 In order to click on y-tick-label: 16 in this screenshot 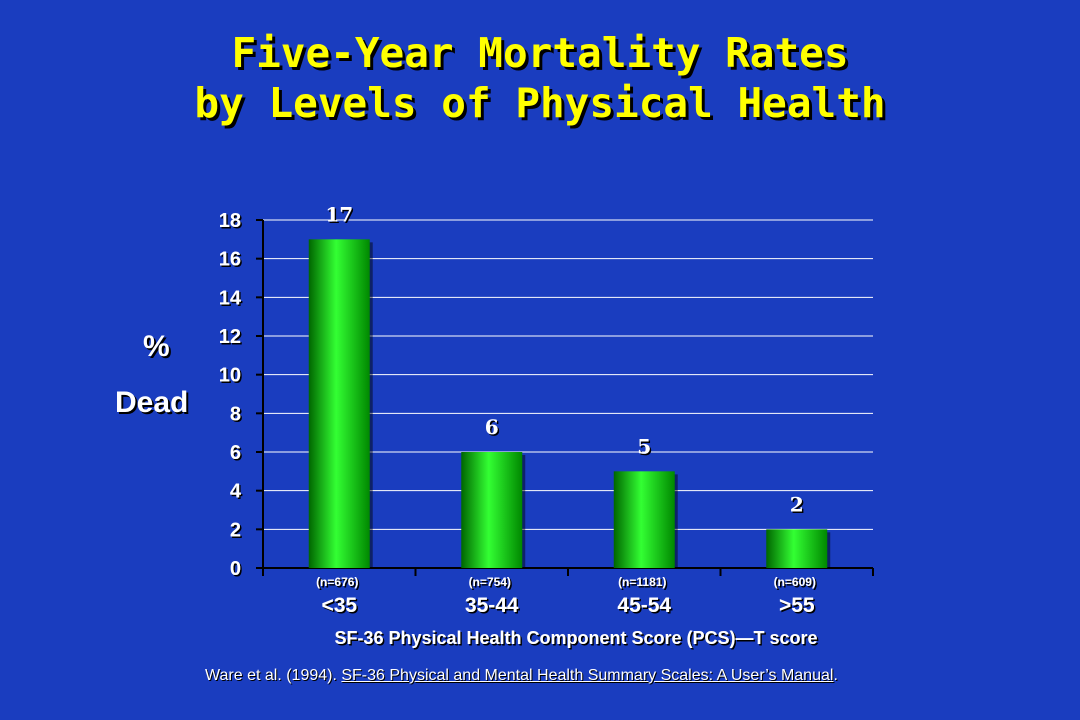, I will do `click(230, 260)`.